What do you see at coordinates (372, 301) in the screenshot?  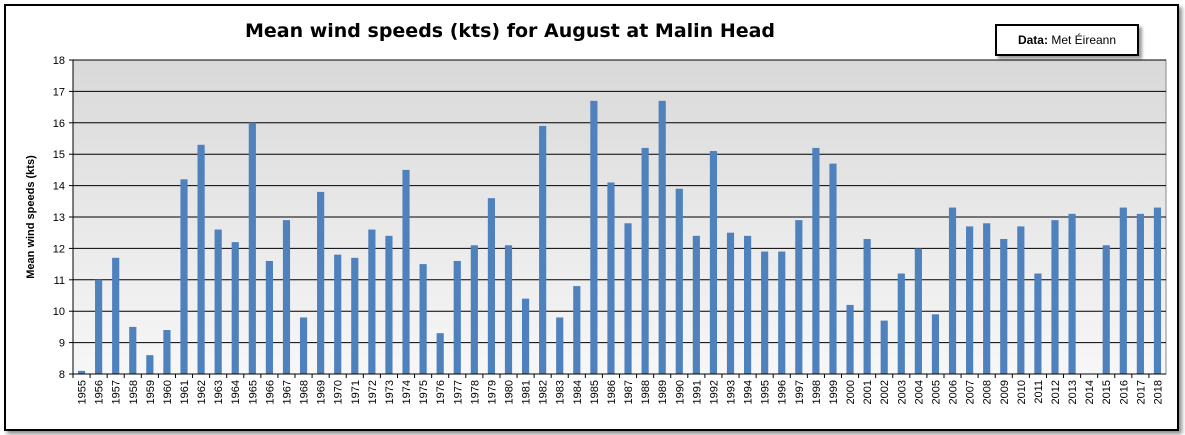 I see `bar-1972` at bounding box center [372, 301].